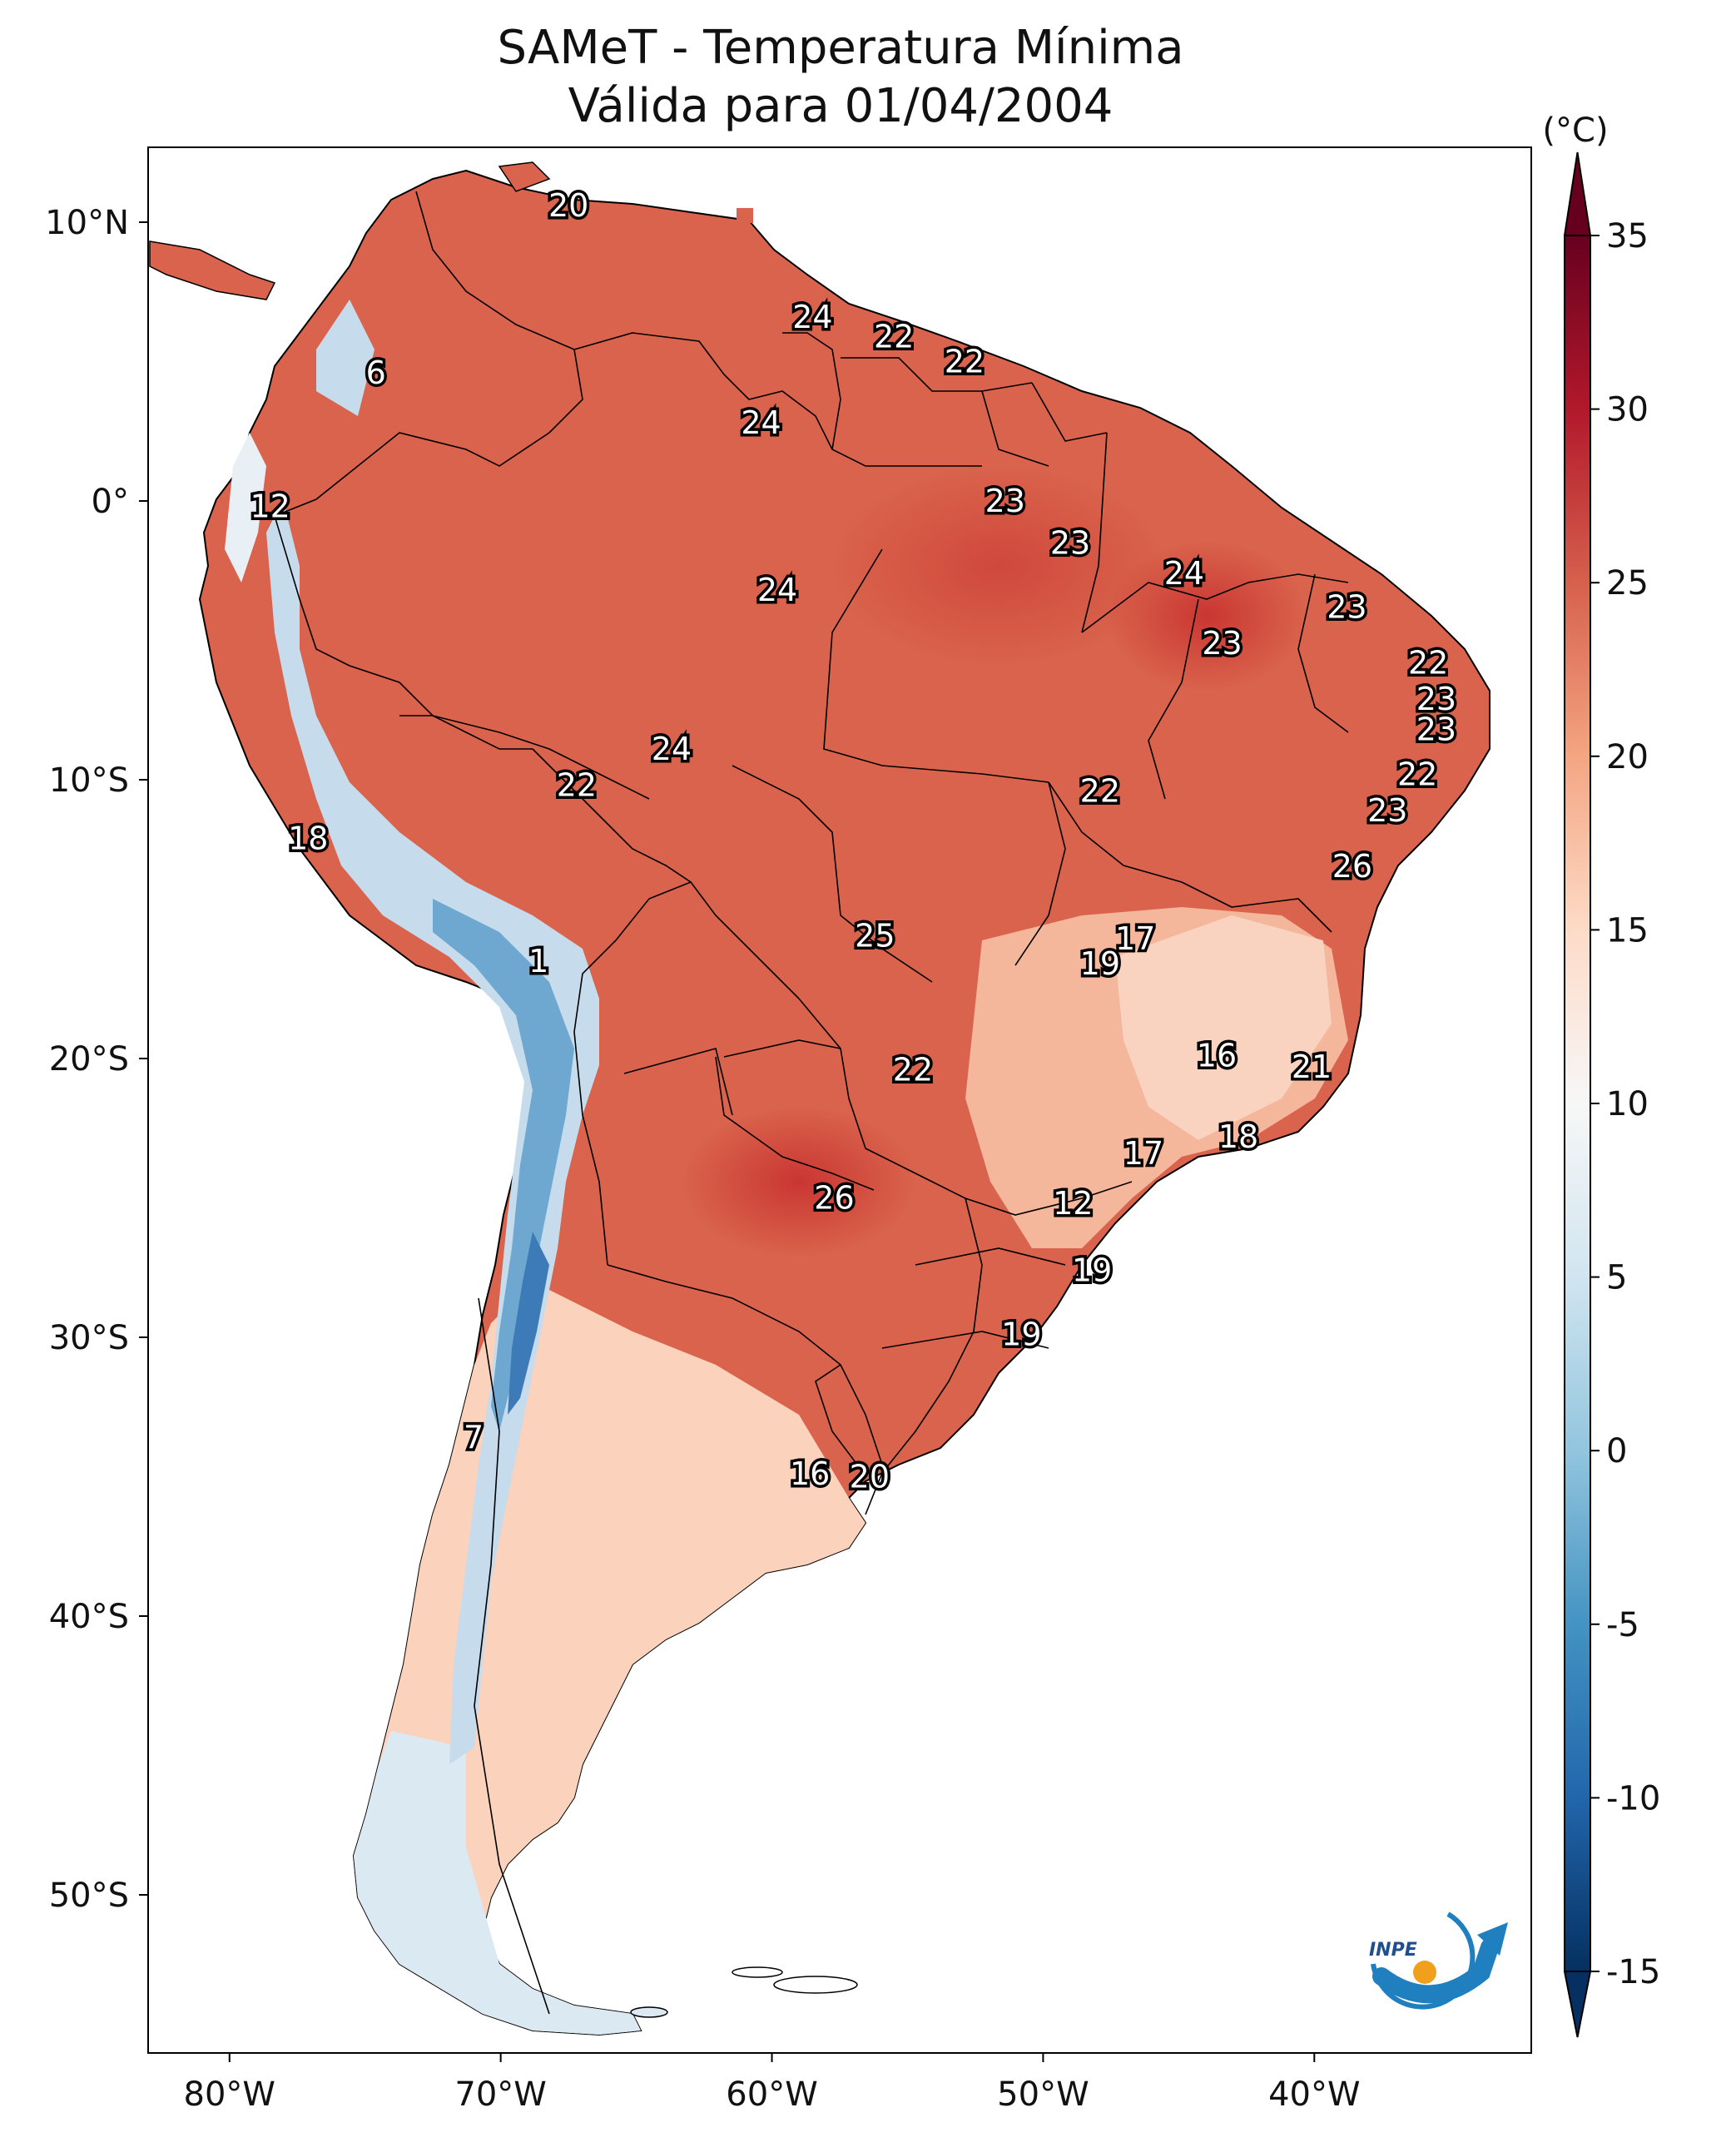 The height and width of the screenshot is (2152, 1736). Describe the element at coordinates (89, 1059) in the screenshot. I see `lat-tick-label: 20°S` at that location.